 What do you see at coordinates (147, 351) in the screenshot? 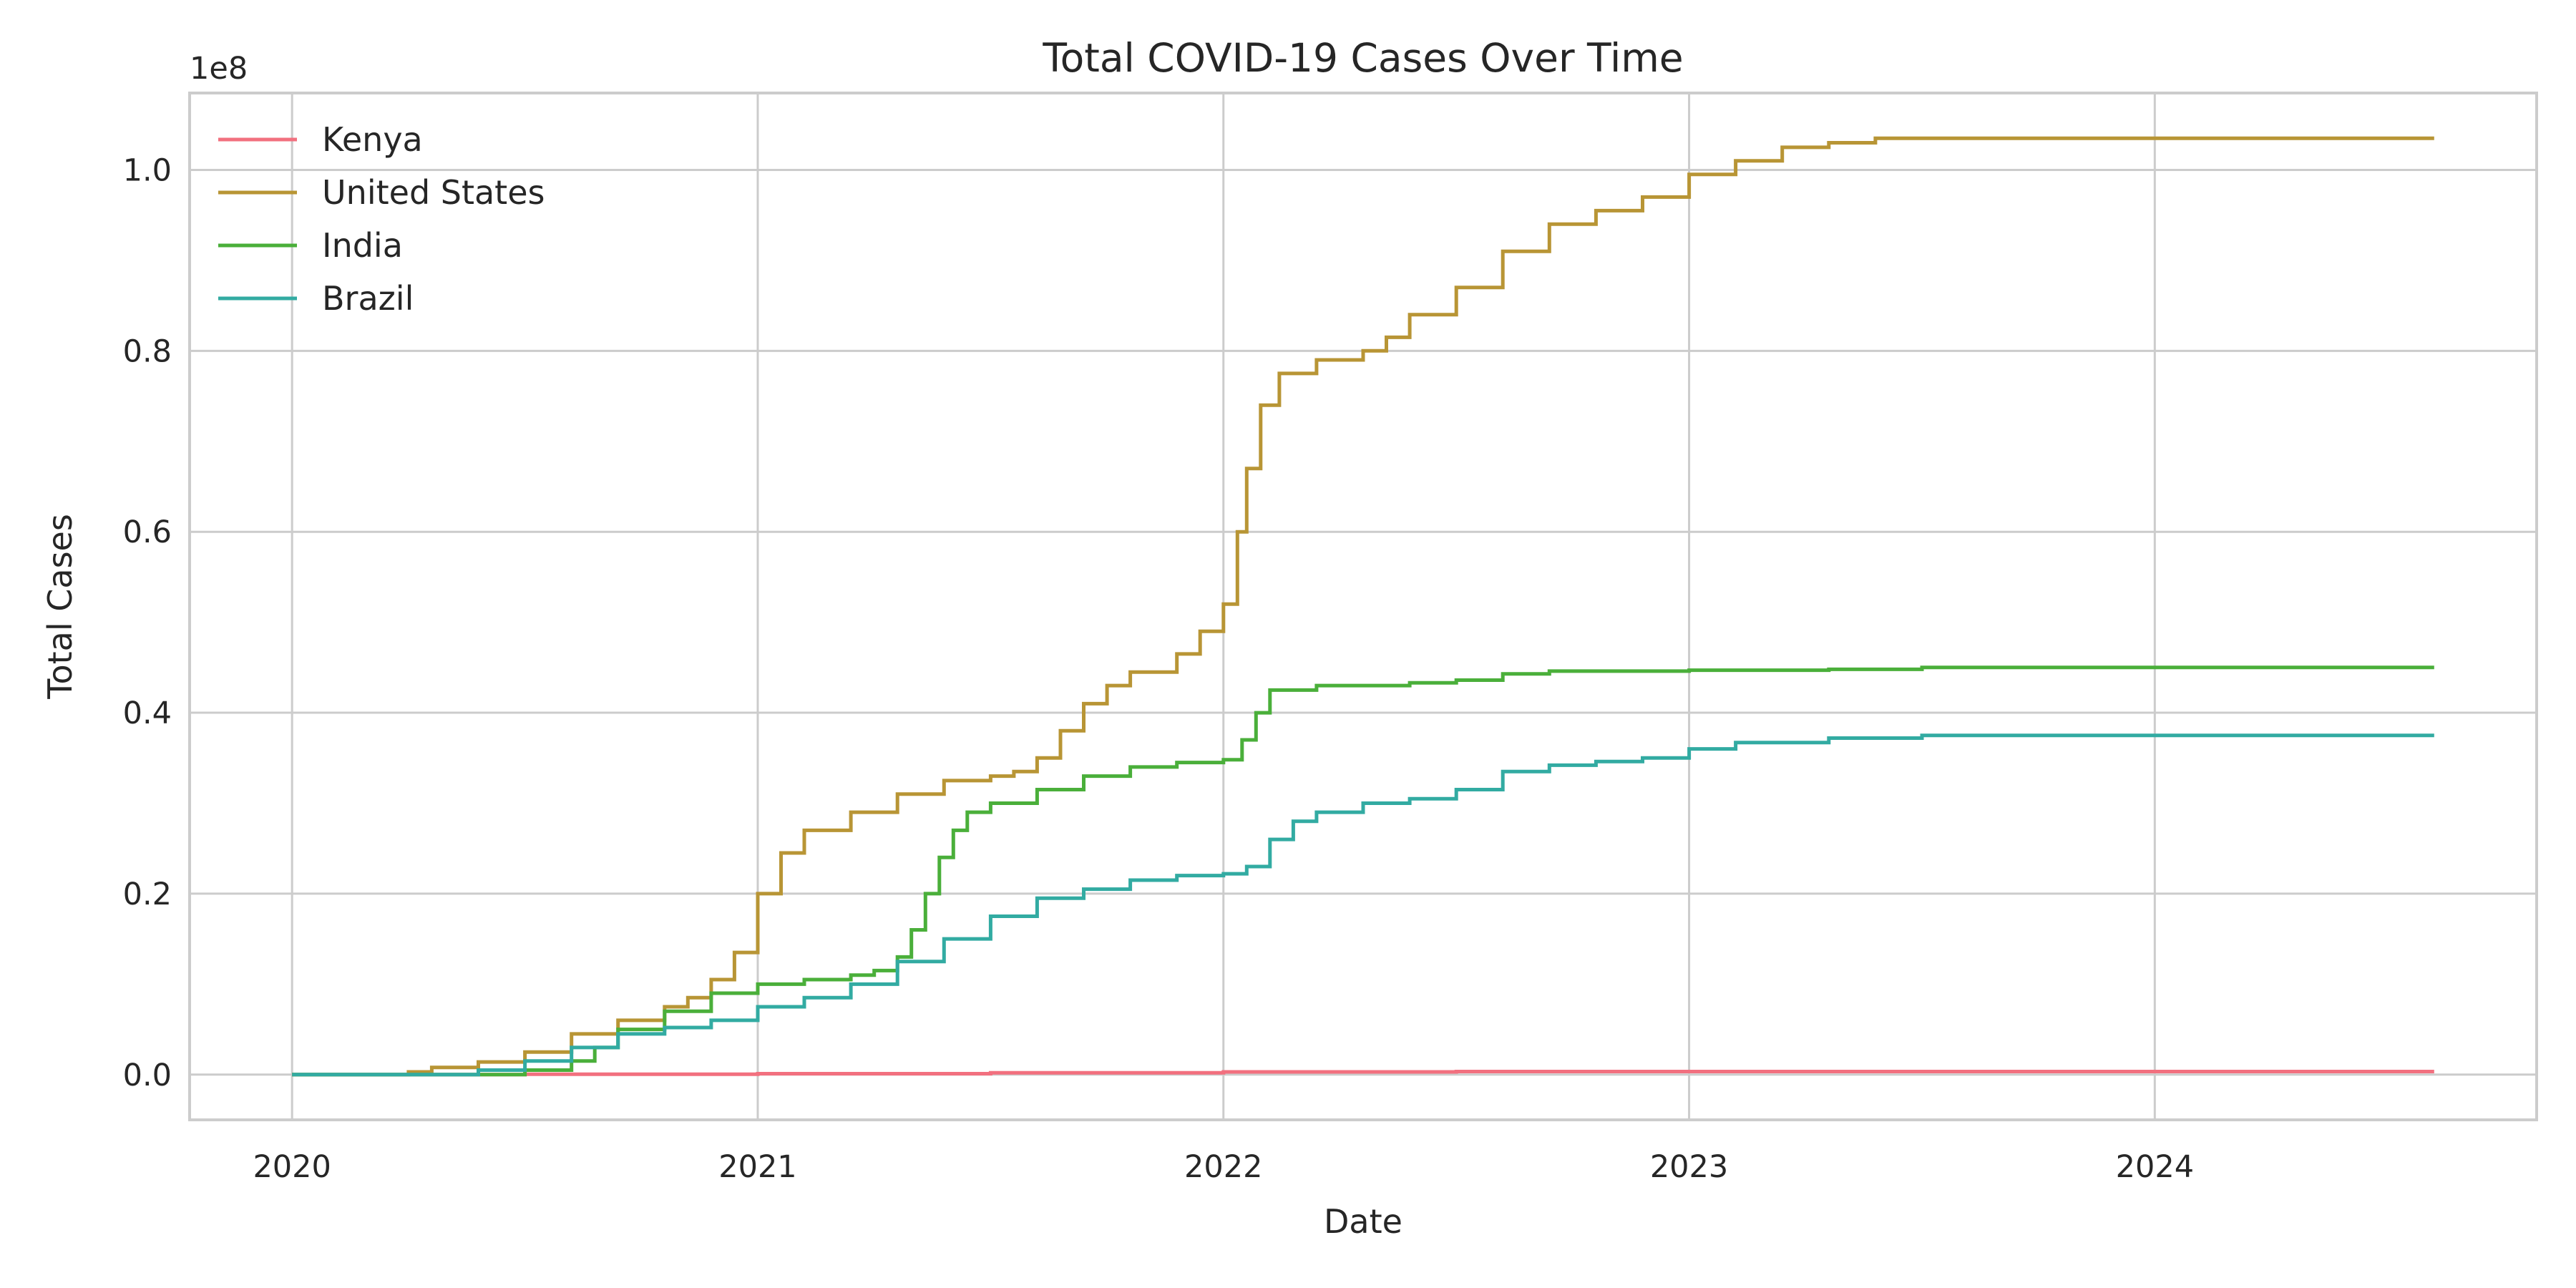
I see `y-tick-label: 0.8` at bounding box center [147, 351].